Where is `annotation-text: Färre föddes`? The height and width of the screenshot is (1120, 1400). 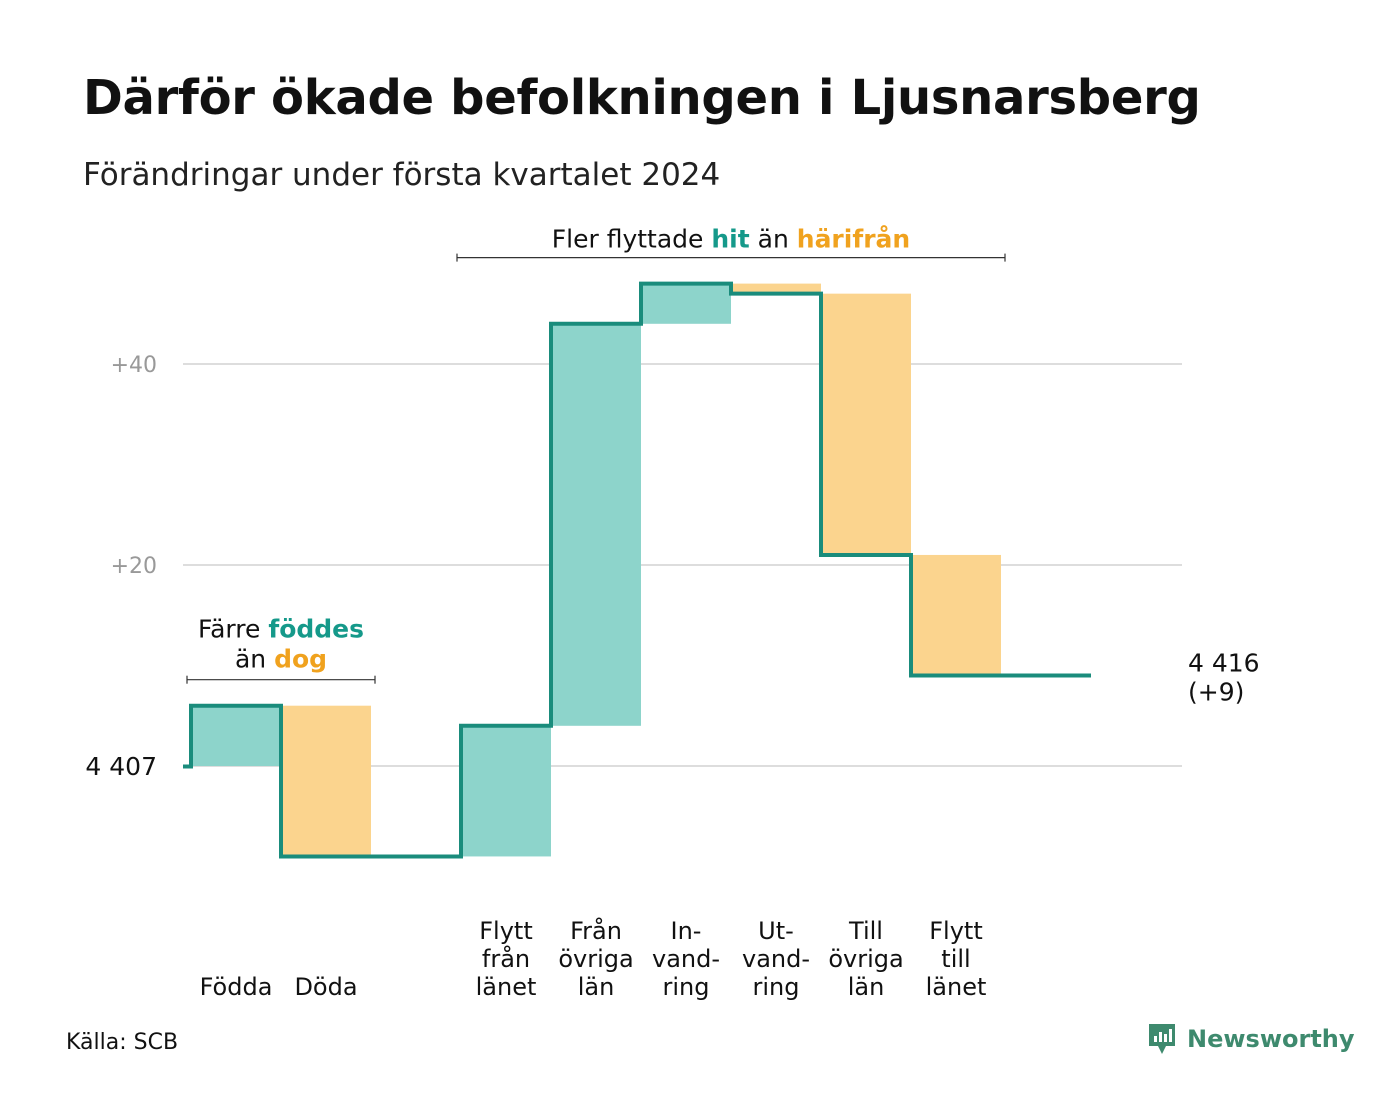
annotation-text: Färre föddes is located at coordinates (281, 629).